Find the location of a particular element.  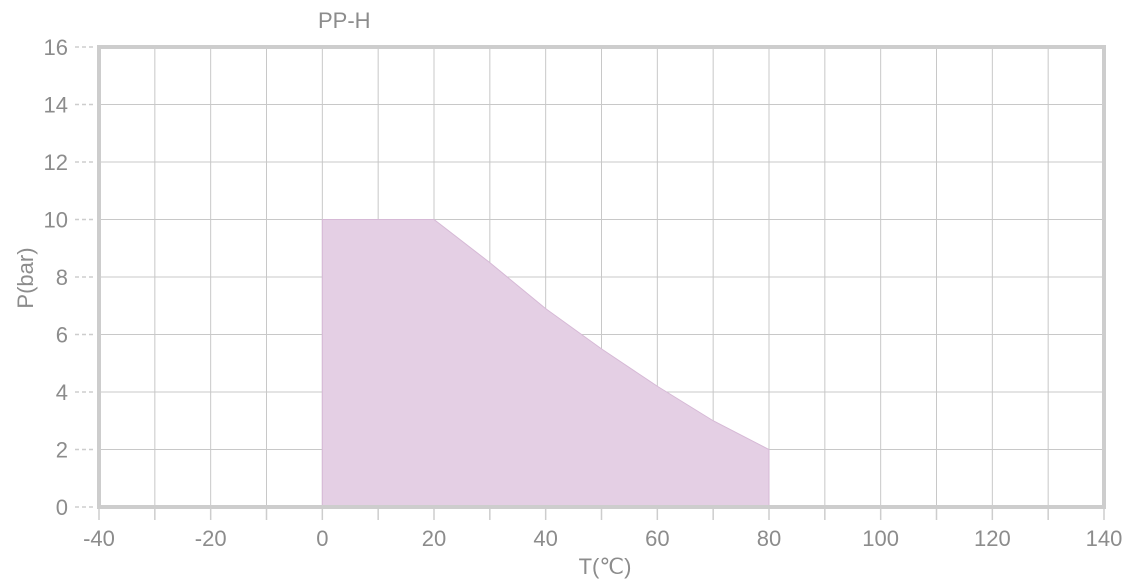

y-tick-label: 14 is located at coordinates (56, 105).